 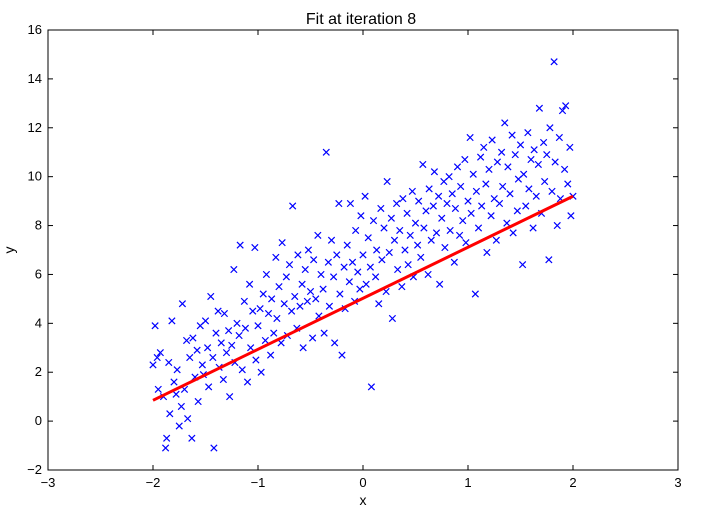 I want to click on y-tick-label: 16, so click(x=35, y=29).